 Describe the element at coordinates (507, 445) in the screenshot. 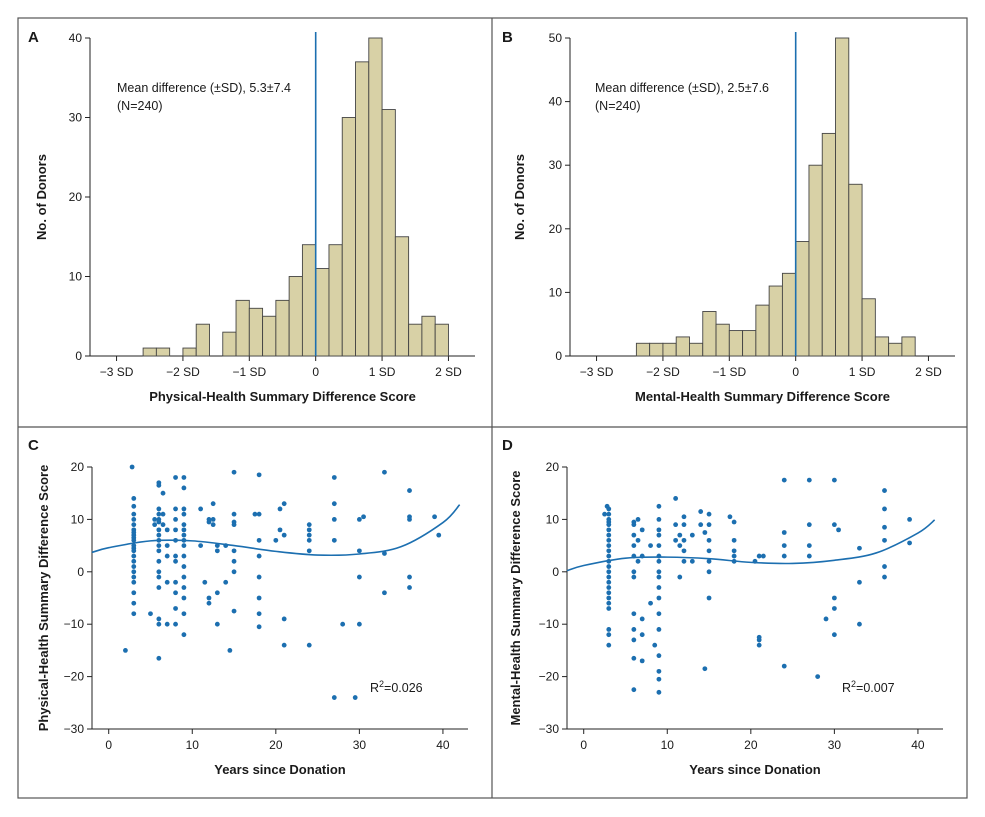

I see `panel-label: D` at that location.